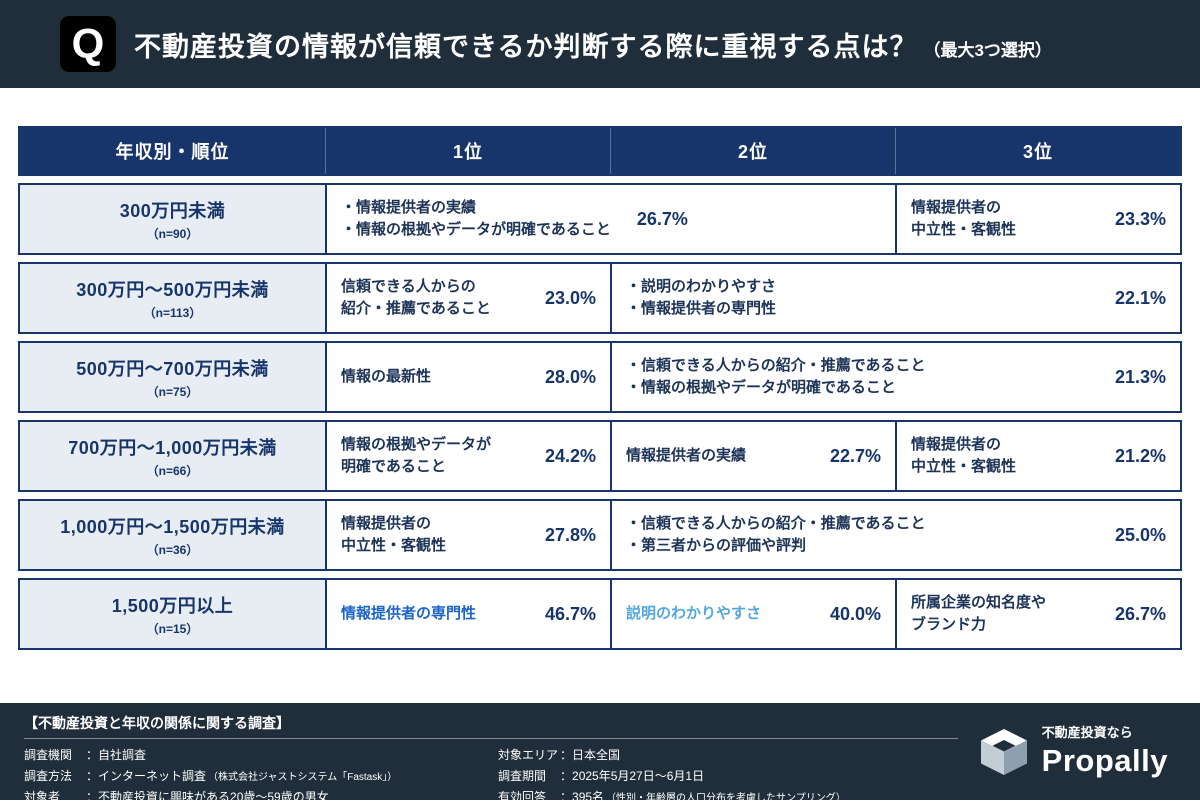 This screenshot has height=808, width=1200. Describe the element at coordinates (776, 365) in the screenshot. I see `rank-item-text: ・信頼できる人からの紹介・推薦であること` at that location.